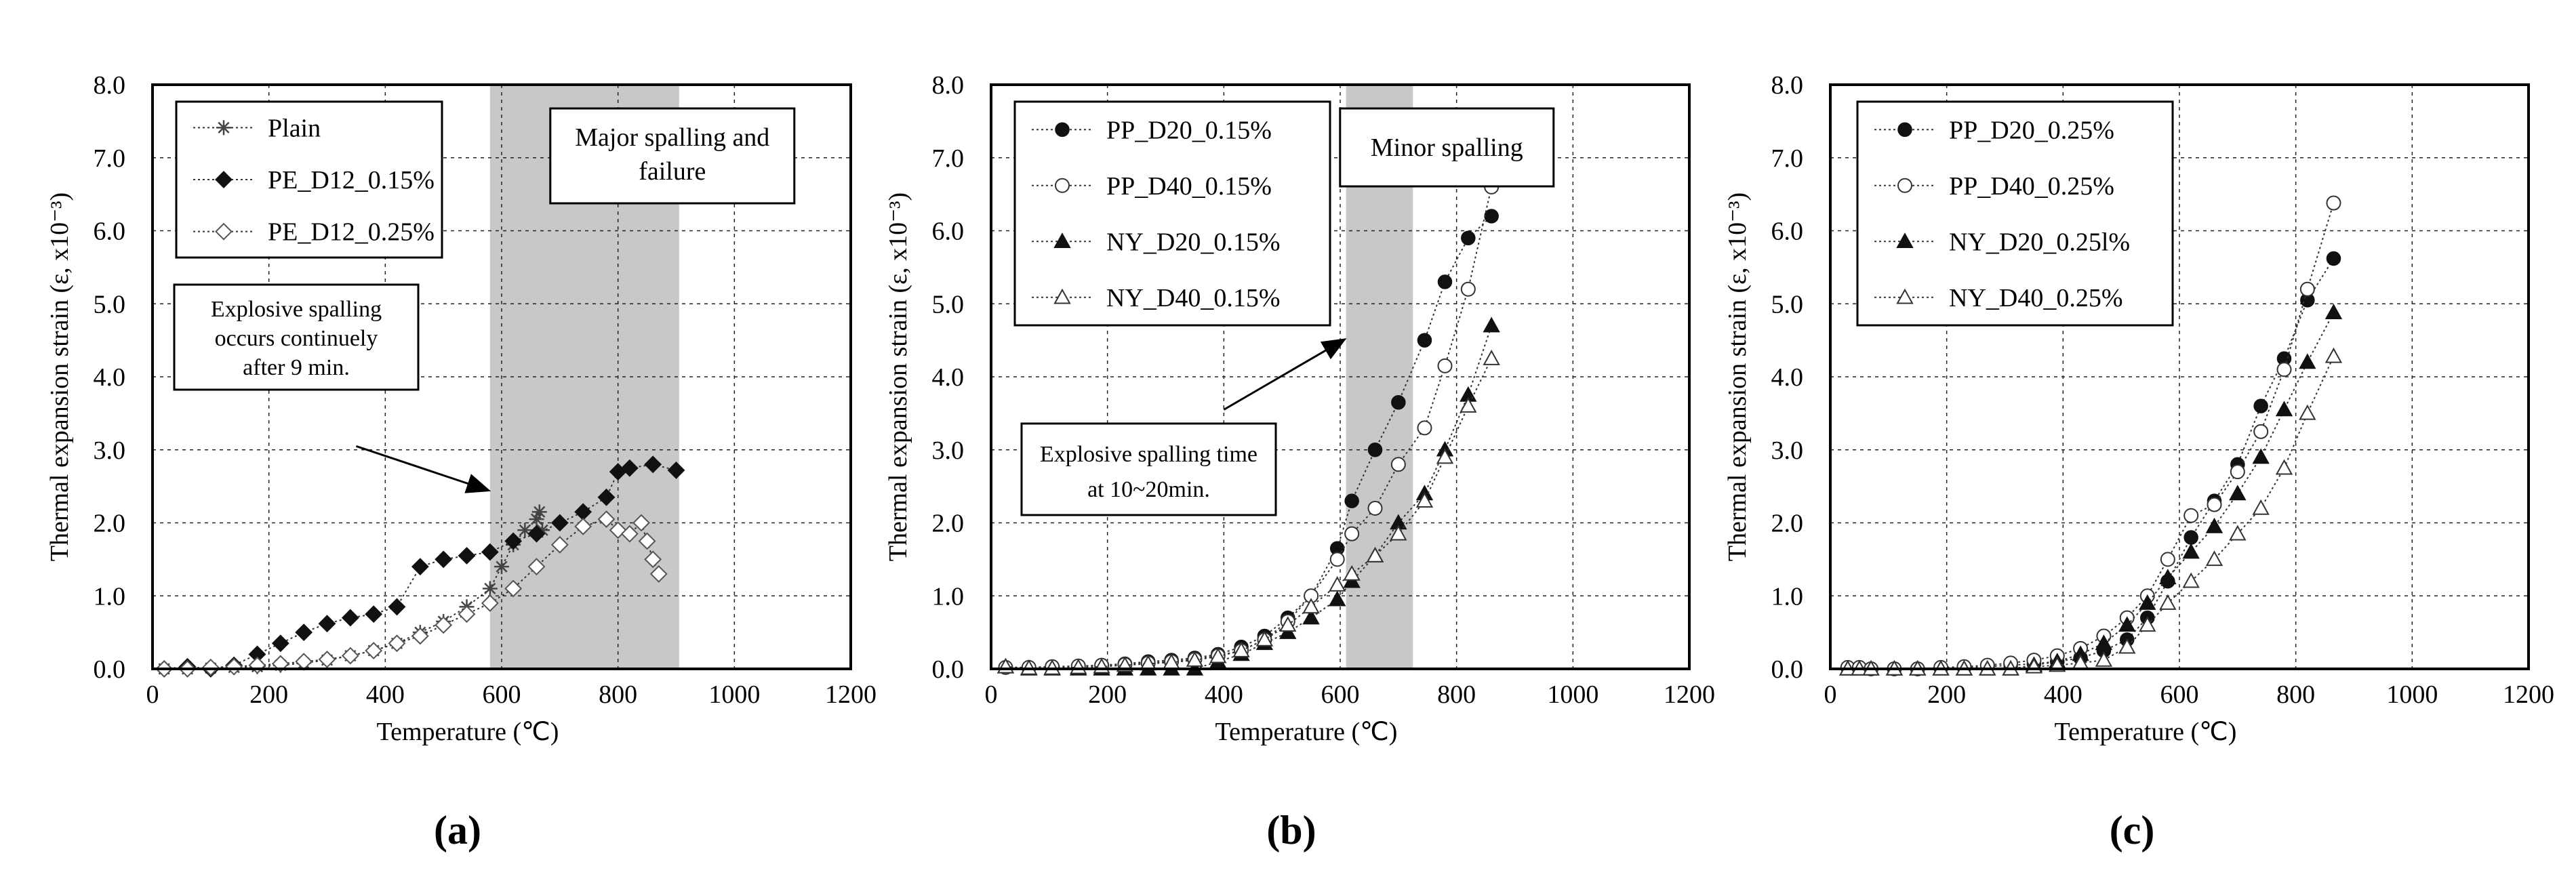 The height and width of the screenshot is (881, 2576). I want to click on y-tick-label: 7.0, so click(110, 158).